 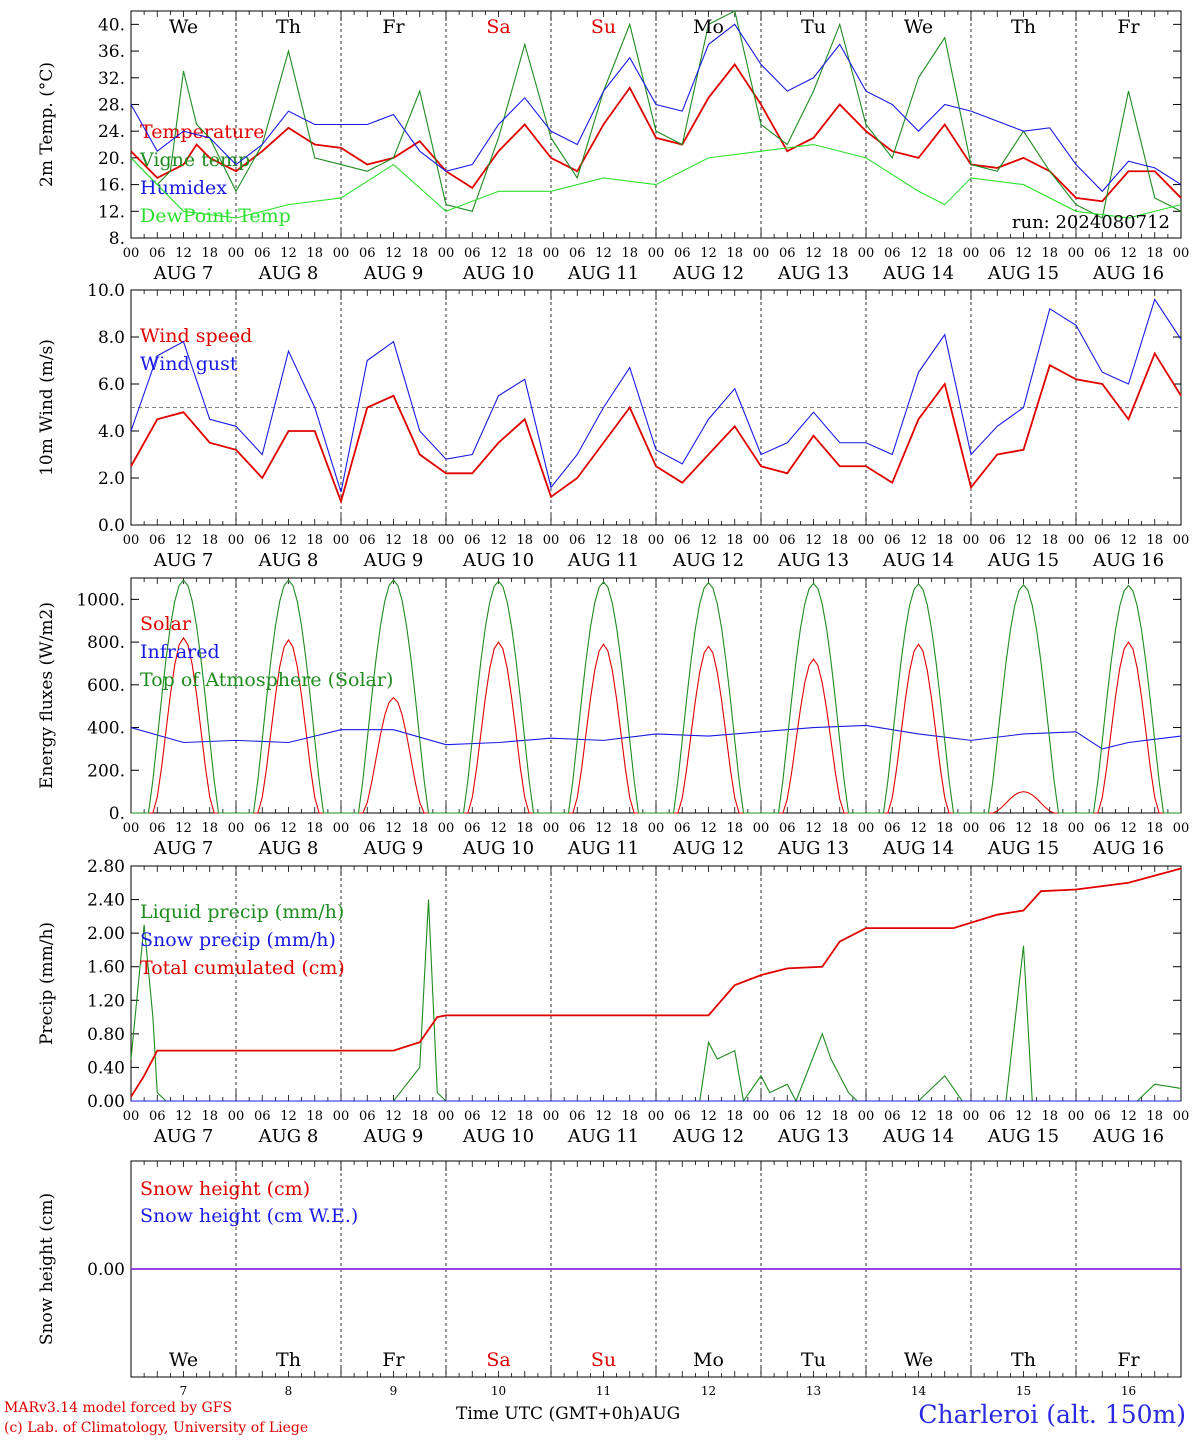 What do you see at coordinates (215, 216) in the screenshot?
I see `legend-entry: DewPoint Temp` at bounding box center [215, 216].